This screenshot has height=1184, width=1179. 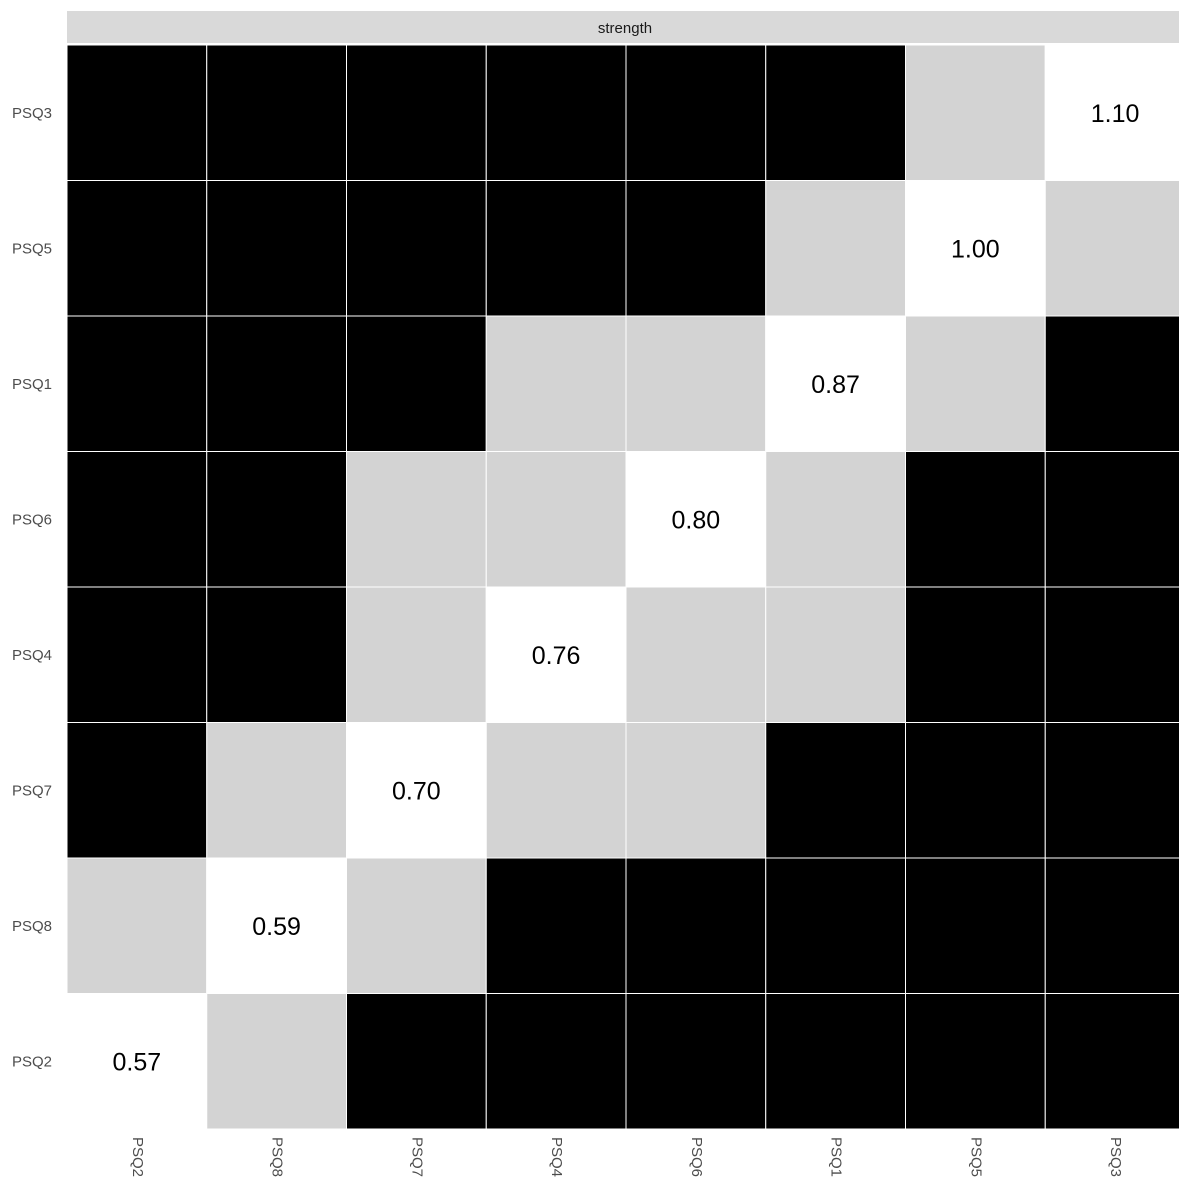 What do you see at coordinates (835, 112) in the screenshot?
I see `heatmap-cell-psq3-psq1` at bounding box center [835, 112].